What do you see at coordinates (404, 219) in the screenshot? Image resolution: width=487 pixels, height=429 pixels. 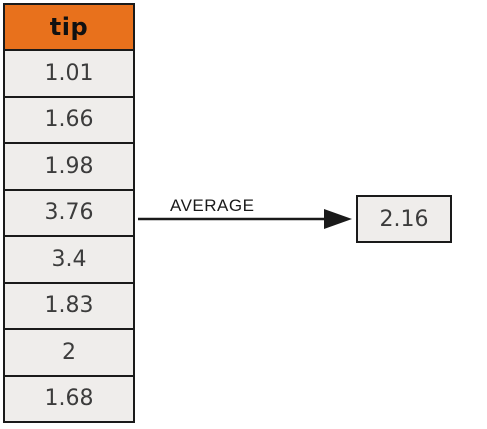 I see `average-result-box: 2.16` at bounding box center [404, 219].